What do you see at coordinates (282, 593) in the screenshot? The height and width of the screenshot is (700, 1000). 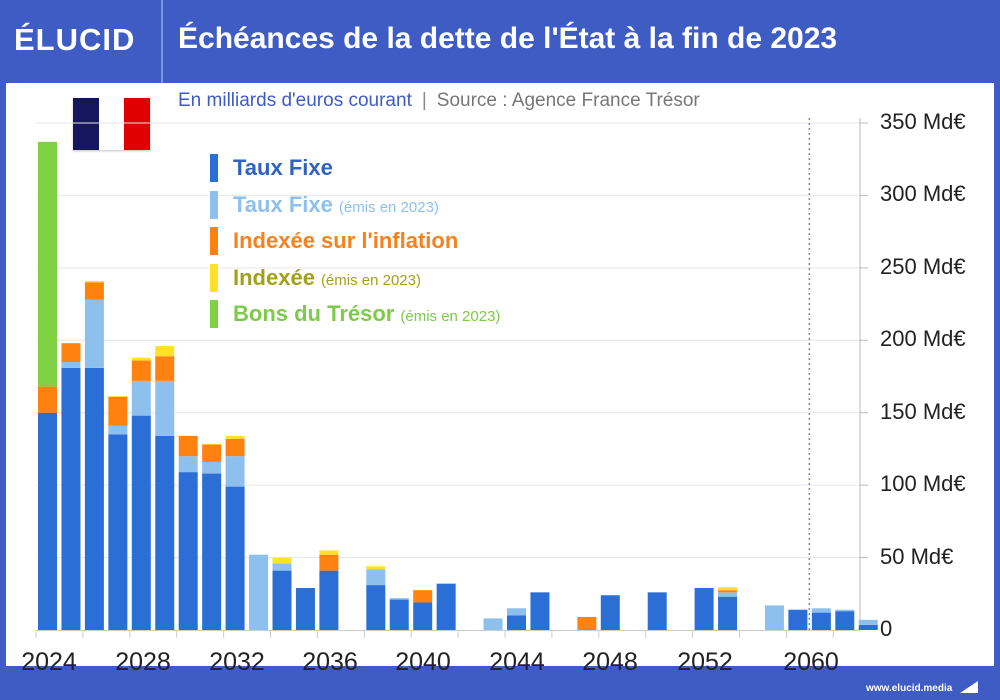 I see `bar-2034` at bounding box center [282, 593].